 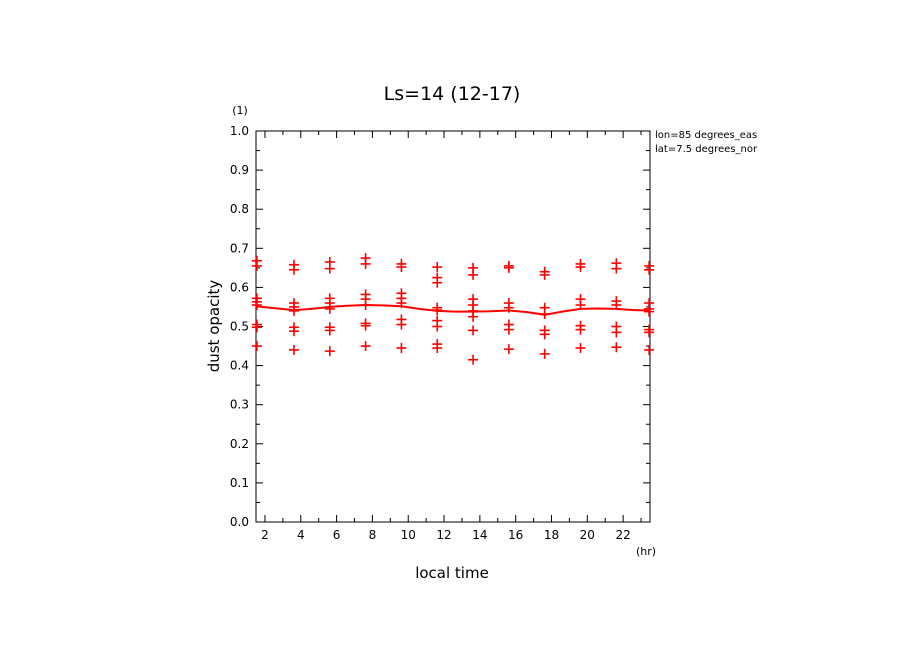 What do you see at coordinates (452, 94) in the screenshot?
I see `chart-title: Ls=14 (12-17)` at bounding box center [452, 94].